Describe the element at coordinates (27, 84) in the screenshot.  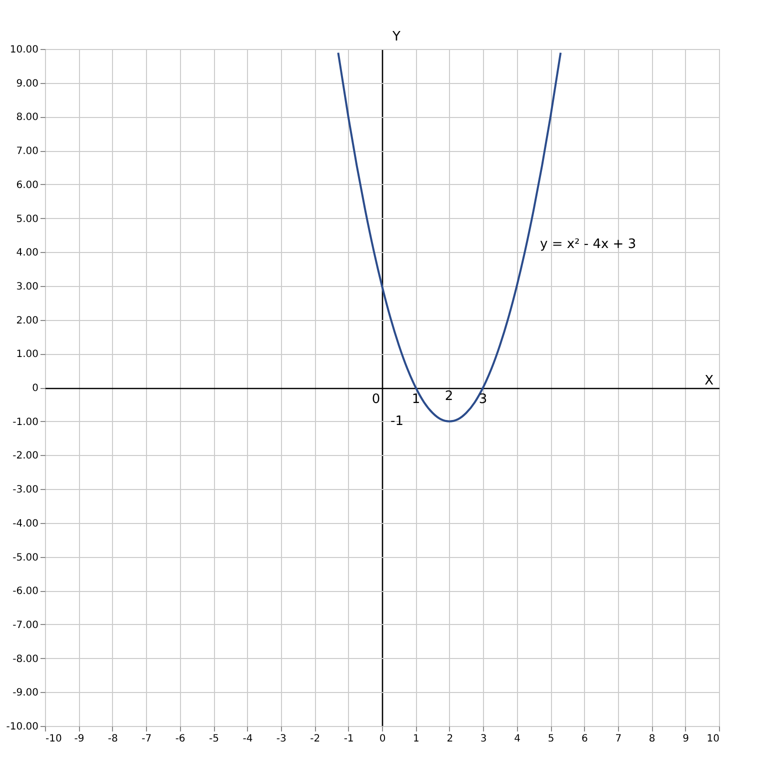
I see `y-tick-label: 9.00` at that location.